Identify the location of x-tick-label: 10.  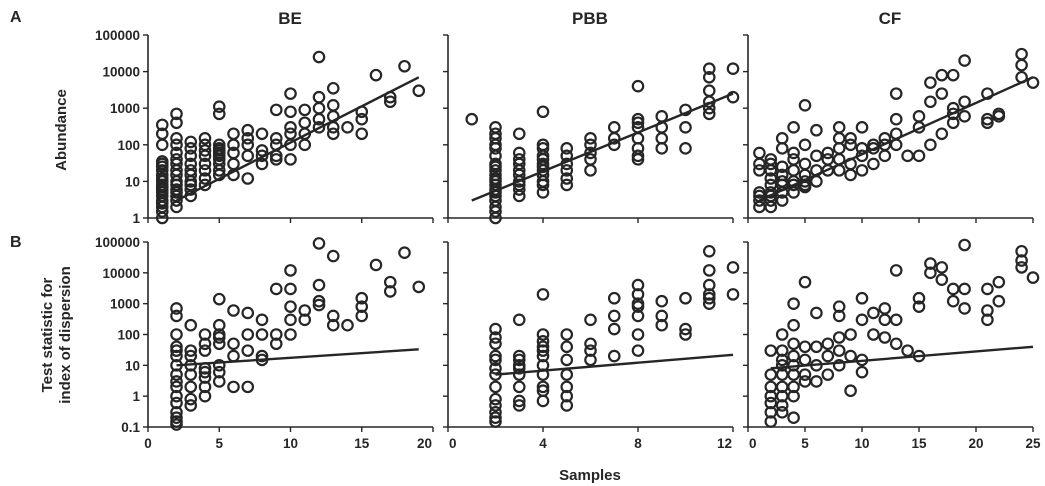
(290, 443).